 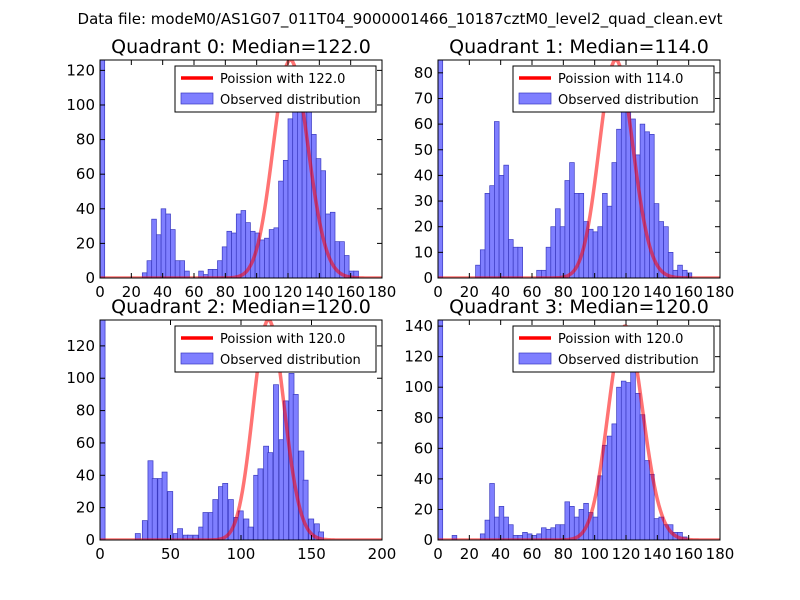 What do you see at coordinates (170, 554) in the screenshot?
I see `x-tick-label: 50` at bounding box center [170, 554].